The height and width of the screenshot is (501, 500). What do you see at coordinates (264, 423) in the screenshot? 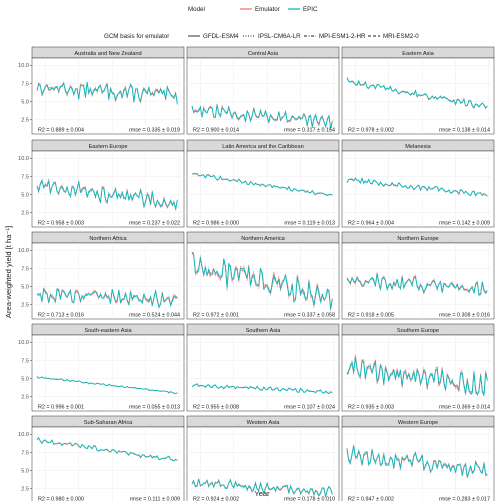
I see `facet-title: Western Asia` at bounding box center [264, 423].